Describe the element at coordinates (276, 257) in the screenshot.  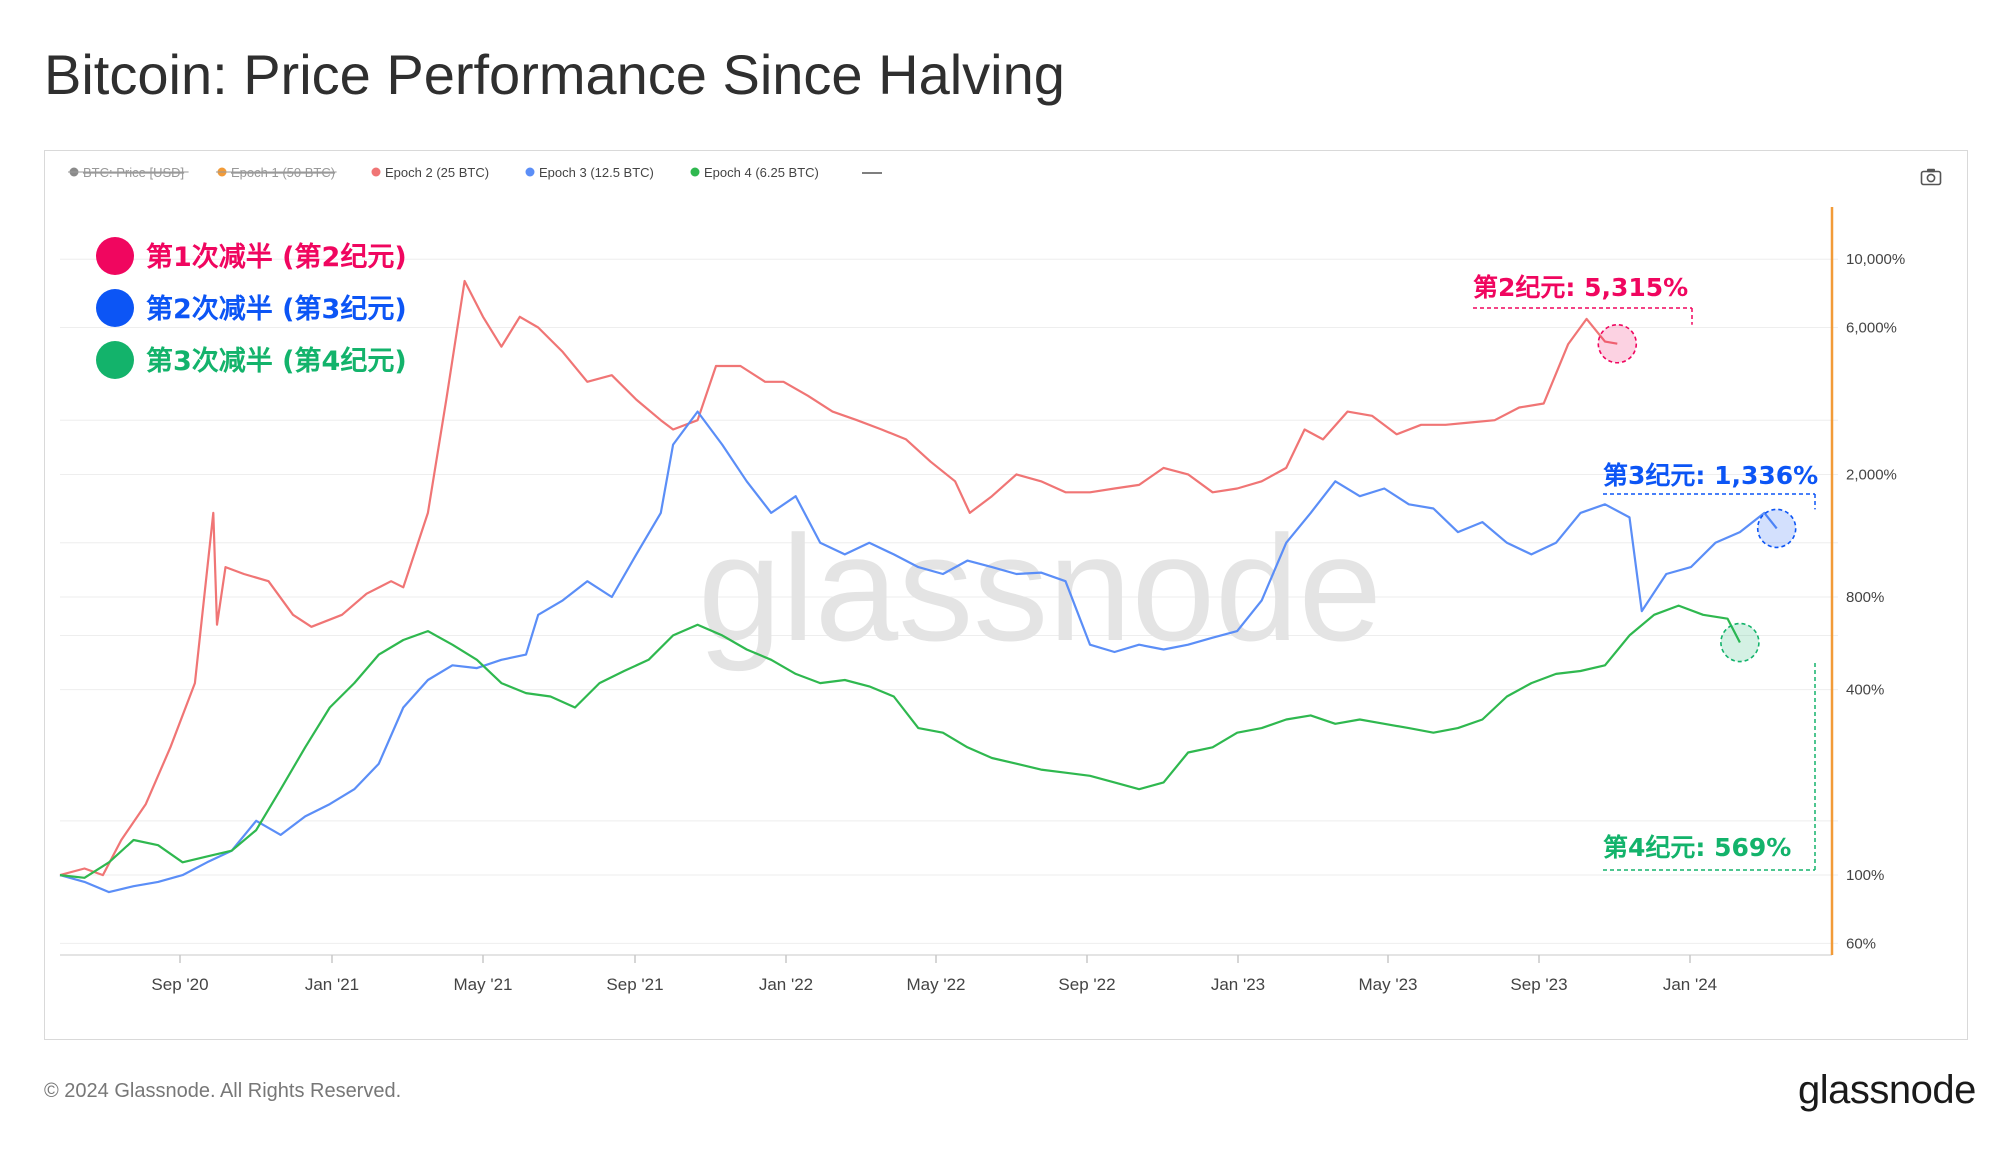
I see `halving-label-1: 第1次减半 (第2纪元)` at that location.